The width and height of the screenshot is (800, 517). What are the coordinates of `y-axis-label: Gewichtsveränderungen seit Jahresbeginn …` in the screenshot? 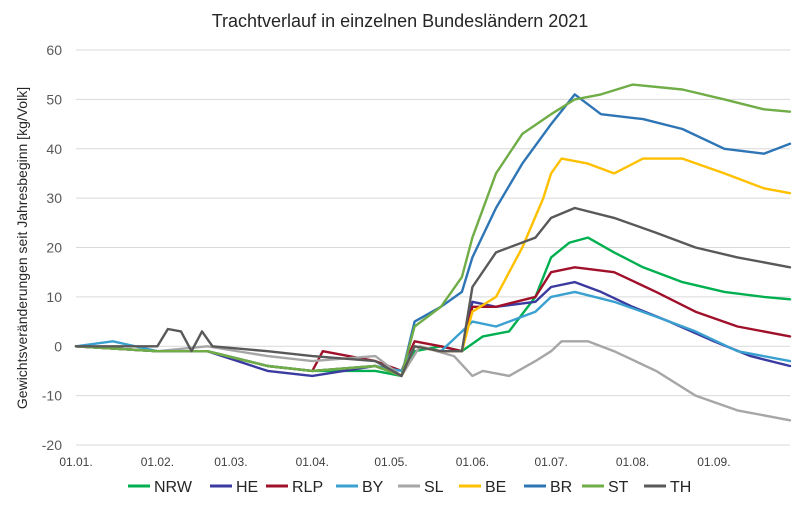 It's located at (22, 248).